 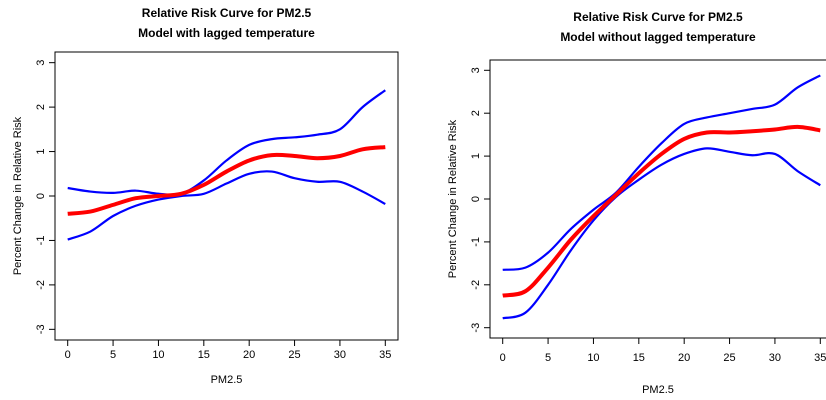 I want to click on chart-subtitle: Model without lagged temperature, so click(x=658, y=37).